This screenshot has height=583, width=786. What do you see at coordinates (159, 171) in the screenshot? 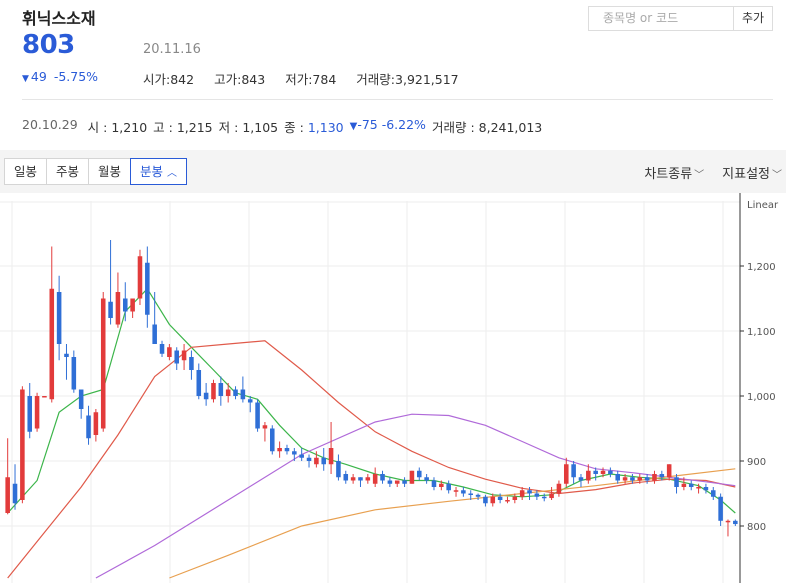
I see `tab-minute: 분봉 ︿` at bounding box center [159, 171].